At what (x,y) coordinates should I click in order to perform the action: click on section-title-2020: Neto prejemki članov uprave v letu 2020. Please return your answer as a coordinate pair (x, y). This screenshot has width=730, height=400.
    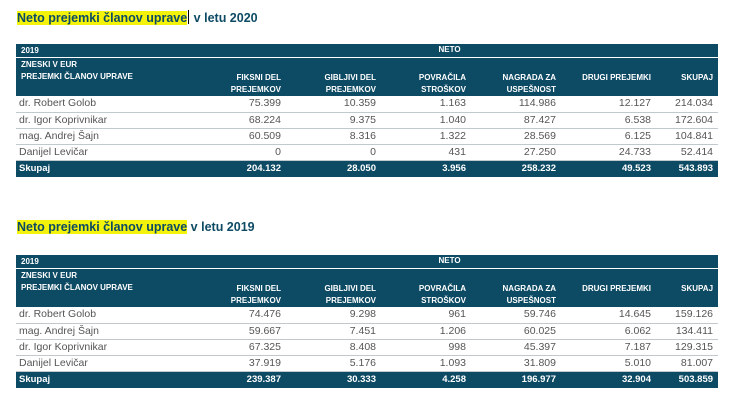
    Looking at the image, I should click on (137, 17).